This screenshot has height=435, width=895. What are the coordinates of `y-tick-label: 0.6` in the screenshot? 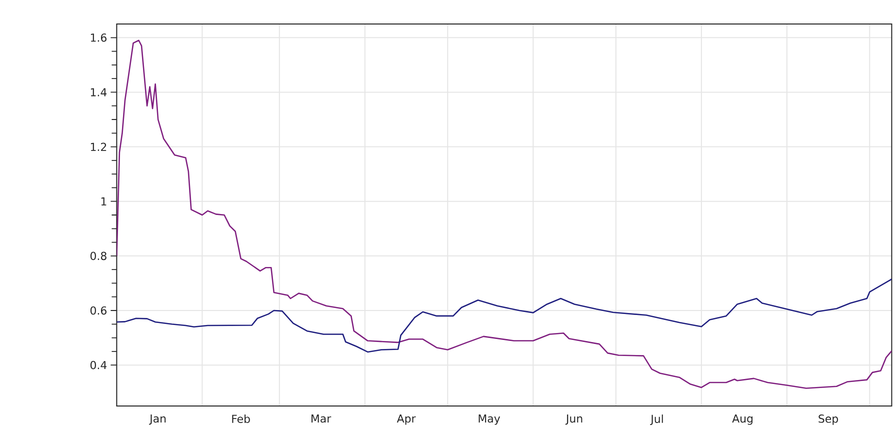 It's located at (98, 310).